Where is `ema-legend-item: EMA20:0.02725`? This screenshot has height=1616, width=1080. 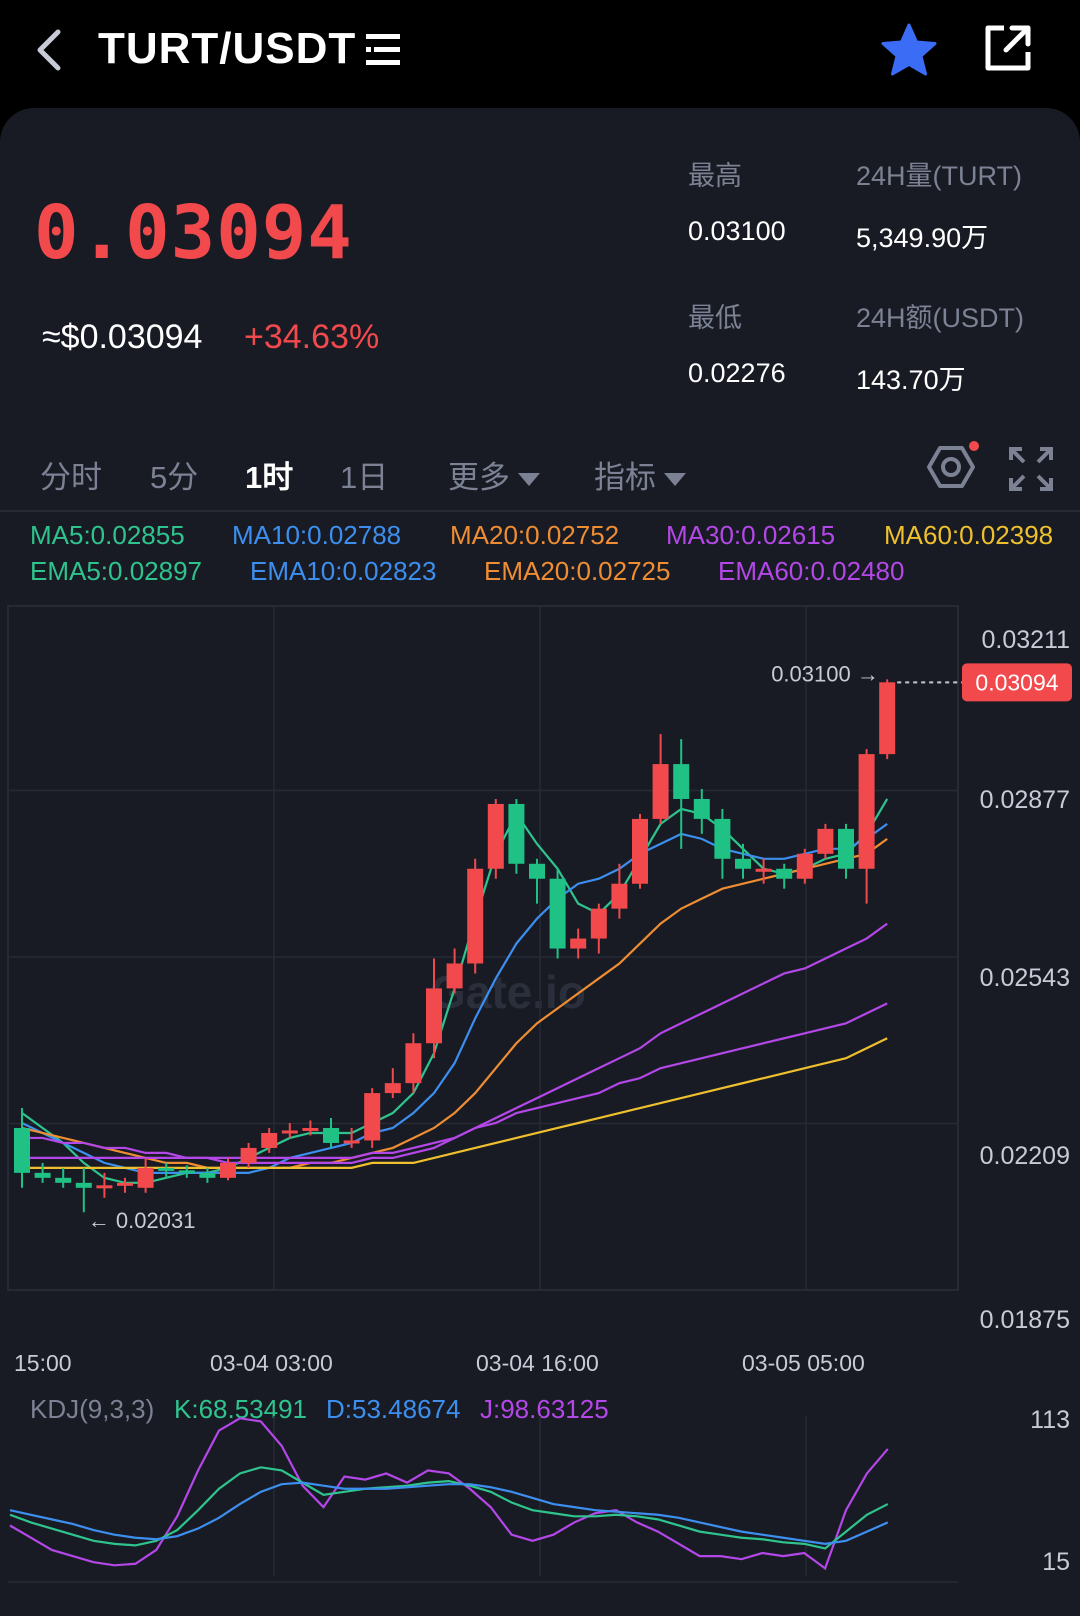 ema-legend-item: EMA20:0.02725 is located at coordinates (577, 571).